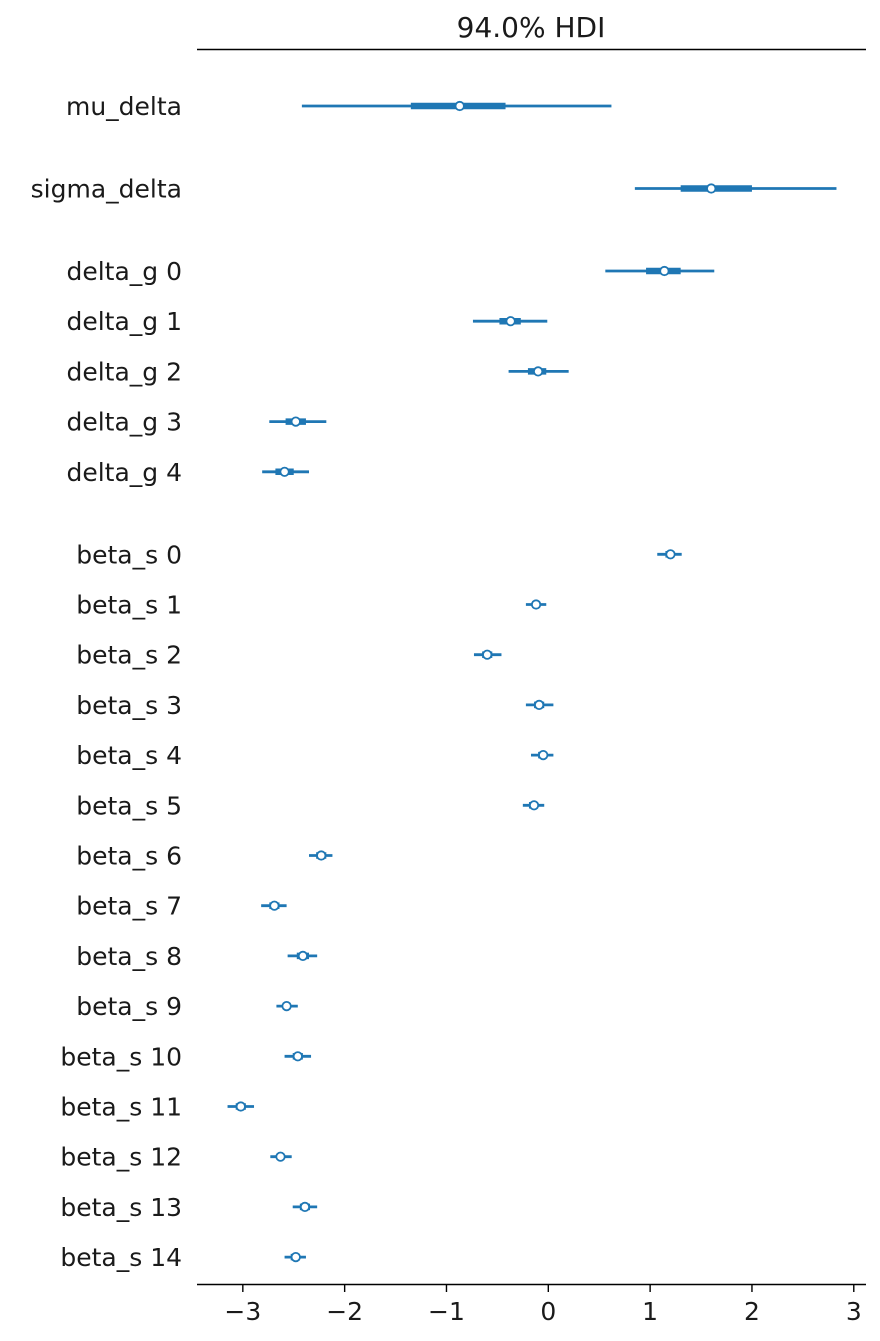  What do you see at coordinates (752, 1311) in the screenshot?
I see `x-tick-label: 2` at bounding box center [752, 1311].